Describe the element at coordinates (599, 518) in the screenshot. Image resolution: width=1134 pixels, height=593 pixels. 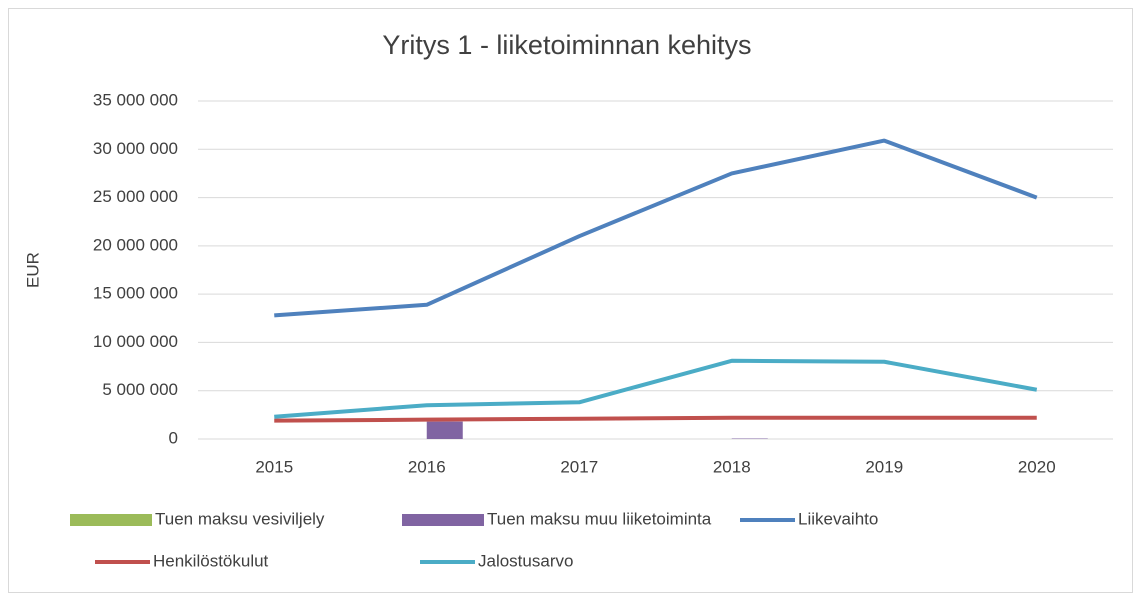
I see `legend-label: Tuen maksu muu liiketoiminta` at that location.